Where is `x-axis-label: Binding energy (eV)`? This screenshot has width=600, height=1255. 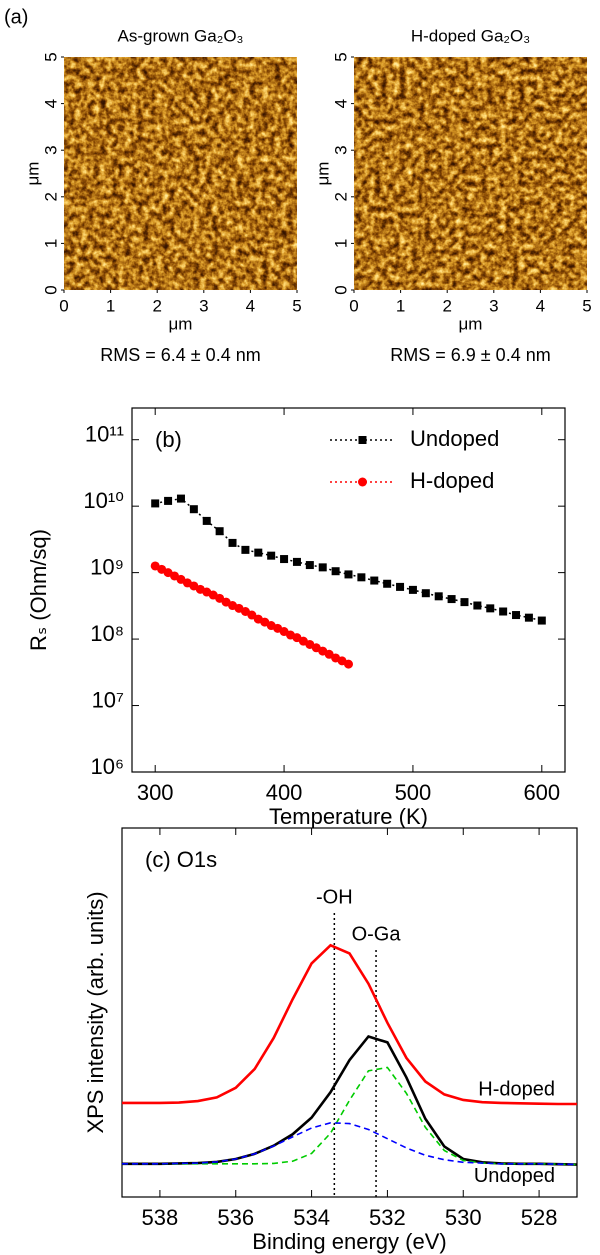
x-axis-label: Binding energy (eV) is located at coordinates (349, 1241).